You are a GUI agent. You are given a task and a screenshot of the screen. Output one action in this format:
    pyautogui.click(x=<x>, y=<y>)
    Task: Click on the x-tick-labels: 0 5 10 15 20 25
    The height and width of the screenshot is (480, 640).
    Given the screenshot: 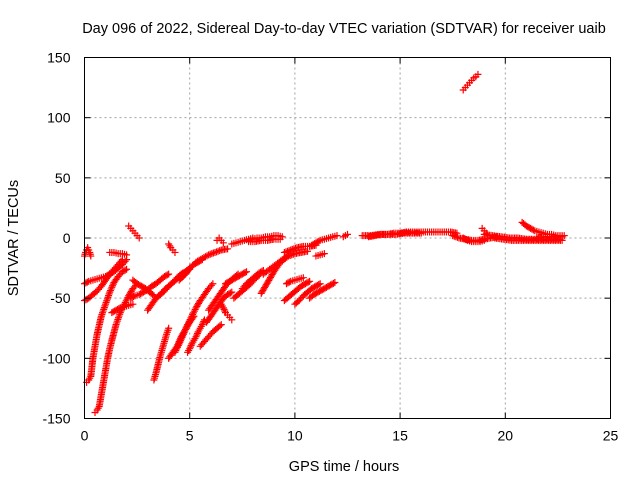 What is the action you would take?
    pyautogui.click(x=350, y=436)
    